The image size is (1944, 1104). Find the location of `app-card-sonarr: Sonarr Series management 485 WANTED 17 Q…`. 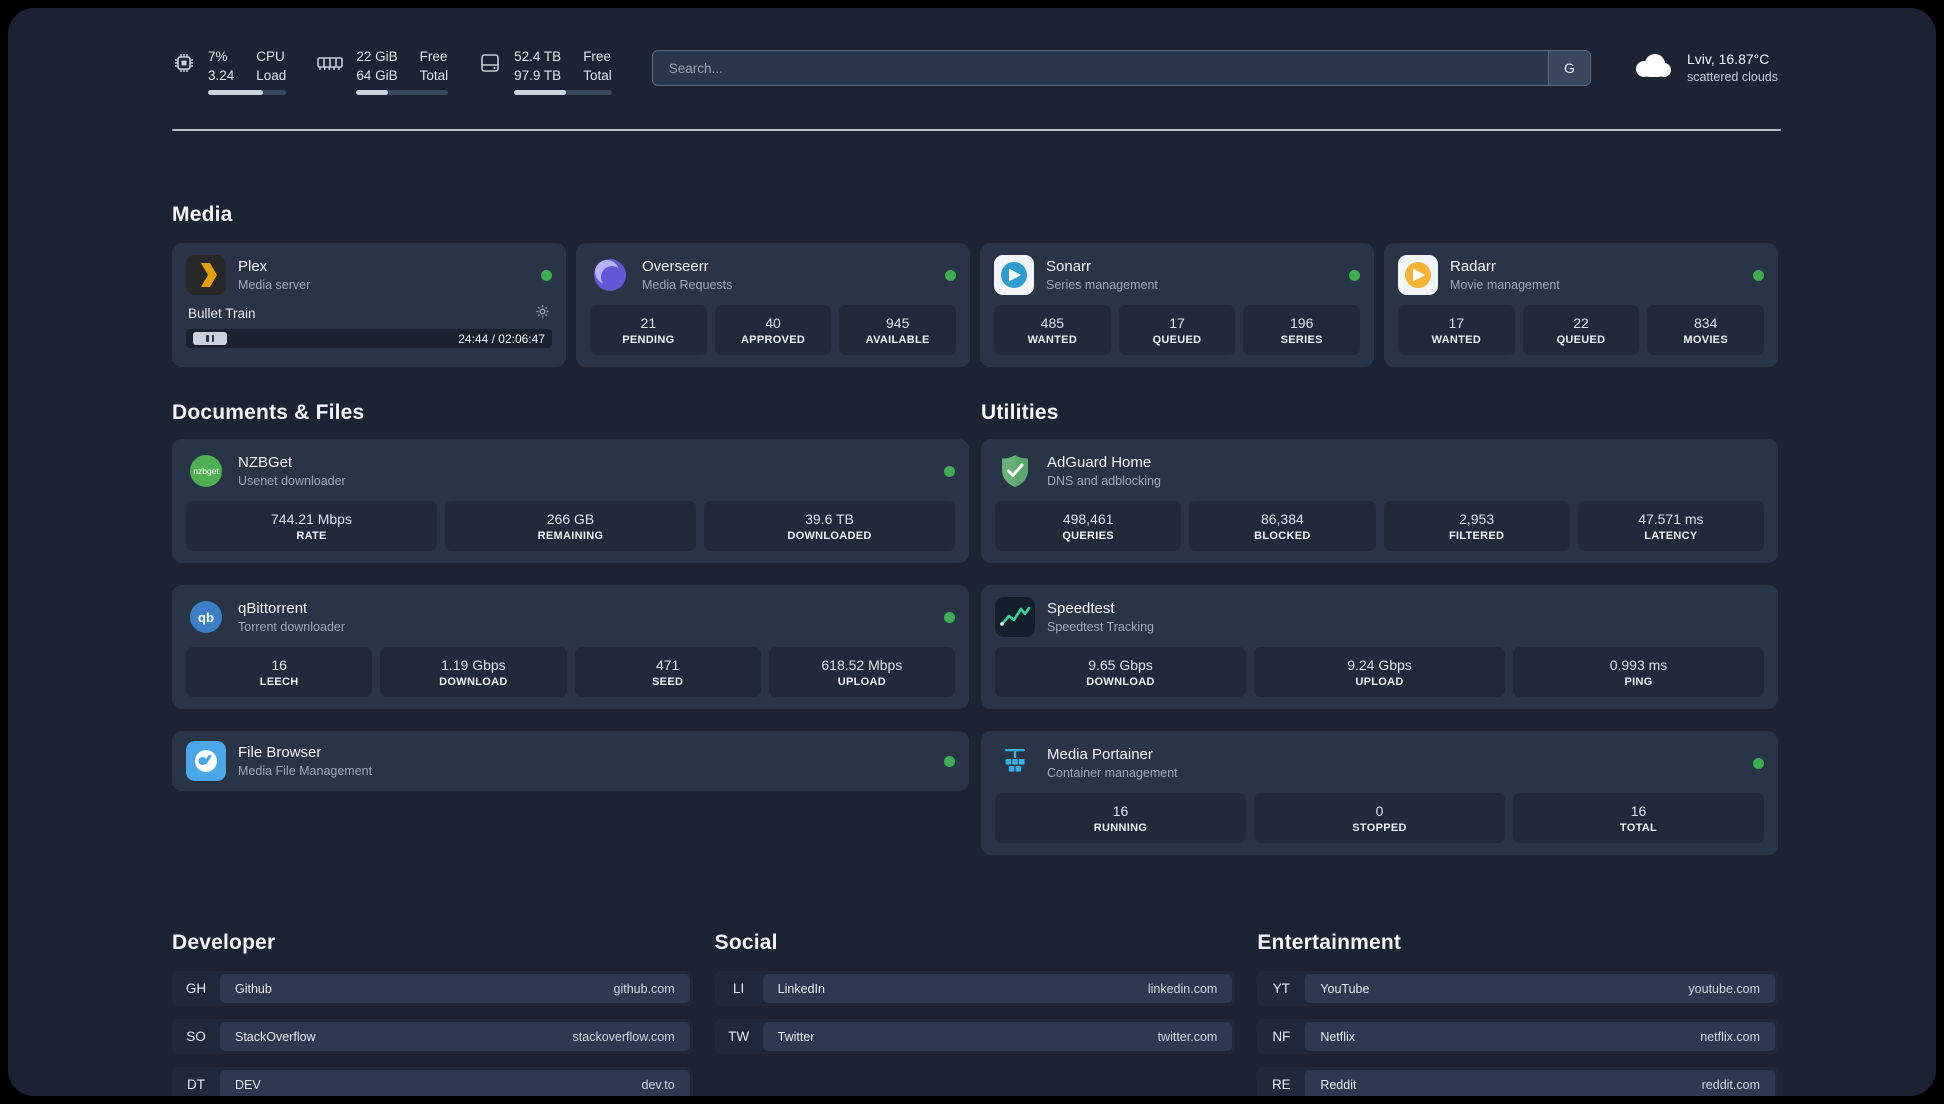

app-card-sonarr: Sonarr Series management 485 WANTED 17 Q… is located at coordinates (1177, 305).